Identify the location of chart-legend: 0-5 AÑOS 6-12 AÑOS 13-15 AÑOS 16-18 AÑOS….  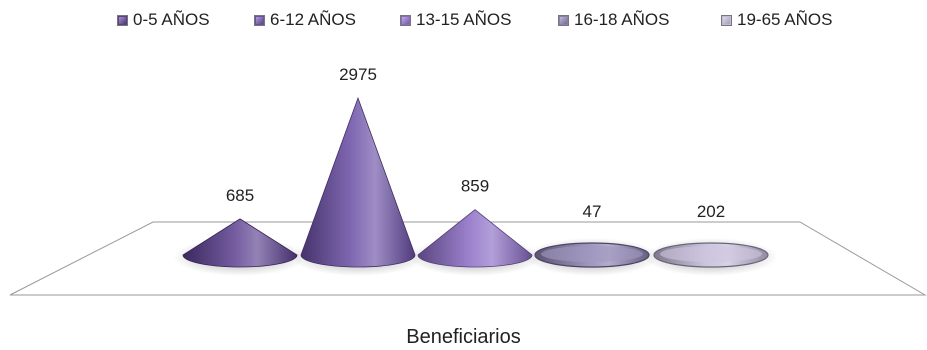
(463, 20).